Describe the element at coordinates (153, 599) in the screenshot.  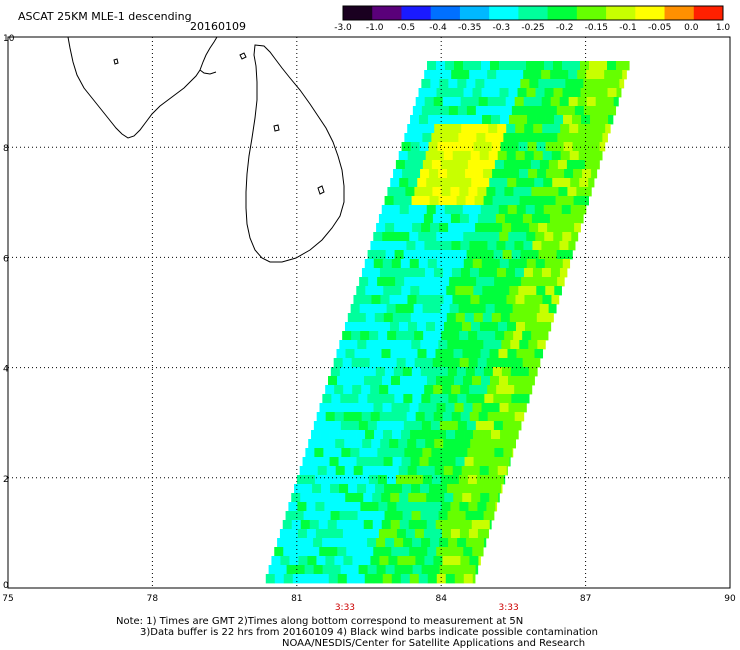
I see `x-tick-label: 78` at that location.